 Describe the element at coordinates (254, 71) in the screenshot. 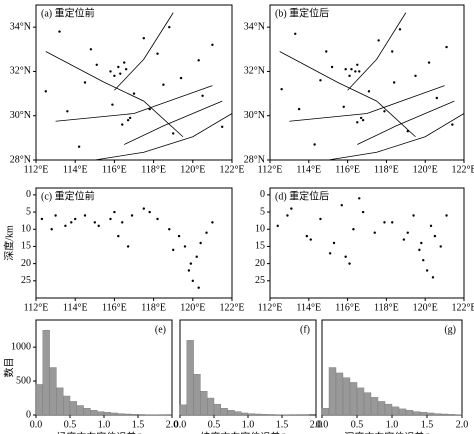

I see `y-tick-label: 32°N` at that location.